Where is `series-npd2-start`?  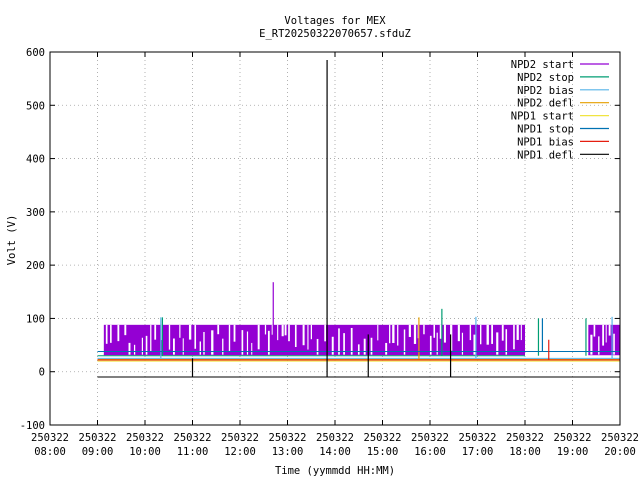 series-npd2-start is located at coordinates (361, 319).